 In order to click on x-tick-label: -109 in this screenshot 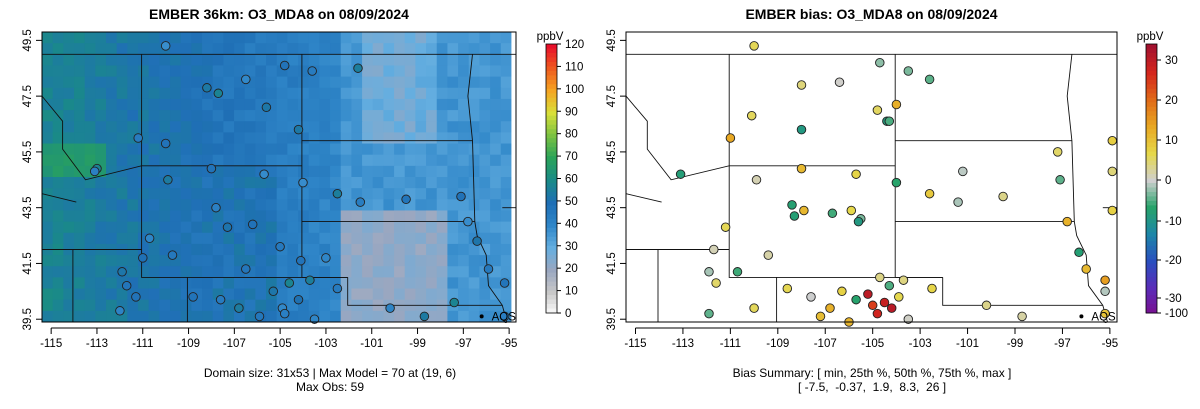, I will do `click(777, 344)`.